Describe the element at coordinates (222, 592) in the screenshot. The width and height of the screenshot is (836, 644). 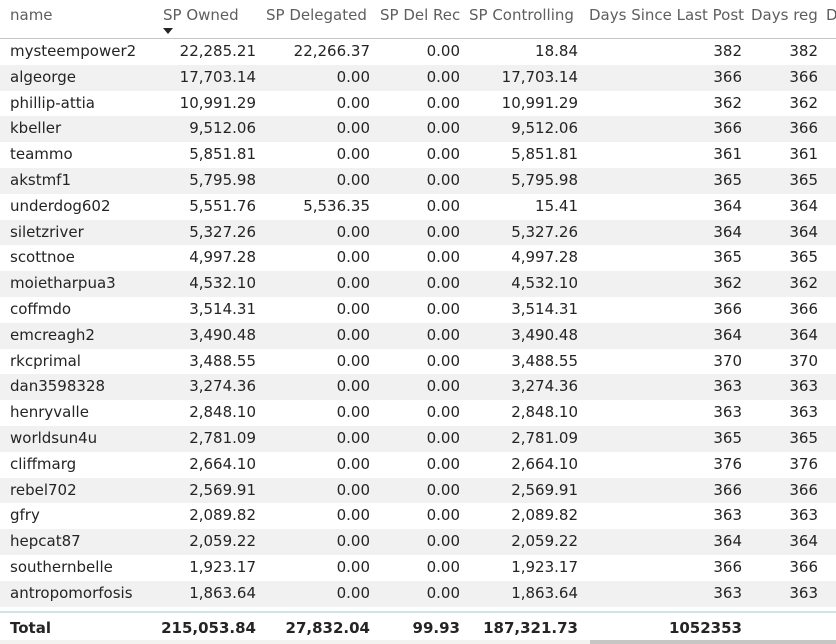
I see `cell-sp-owned: 1,863.64` at that location.